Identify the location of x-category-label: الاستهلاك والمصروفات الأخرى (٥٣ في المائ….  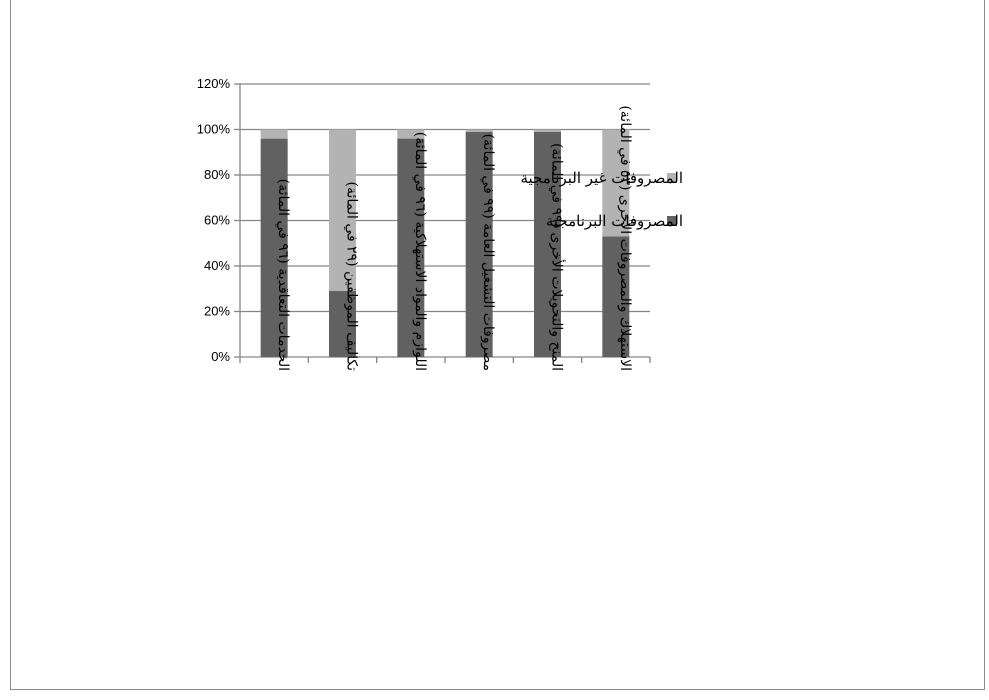
(626, 238).